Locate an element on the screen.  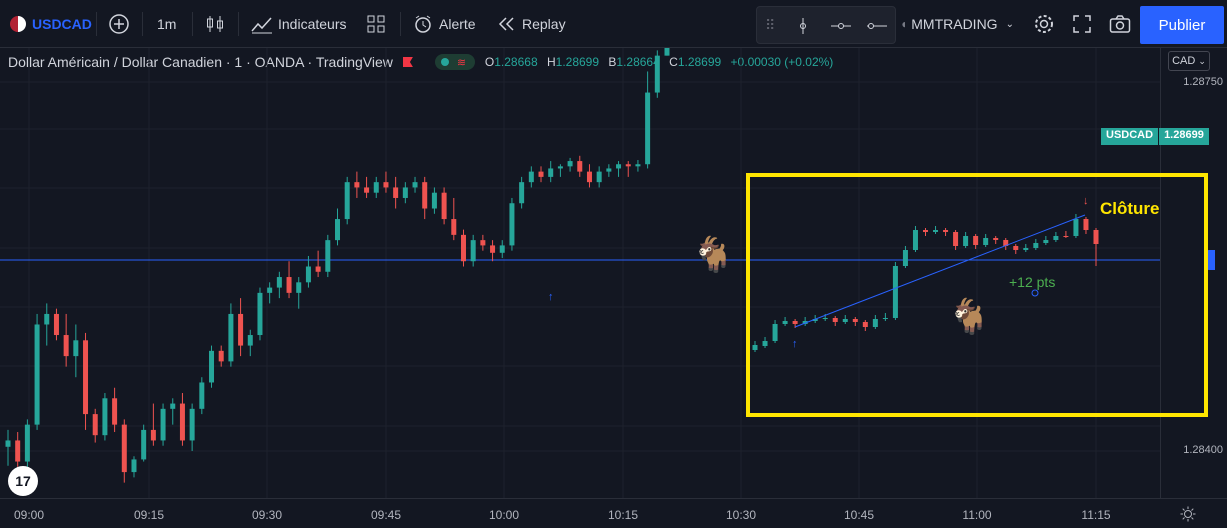
templates-button is located at coordinates (376, 24).